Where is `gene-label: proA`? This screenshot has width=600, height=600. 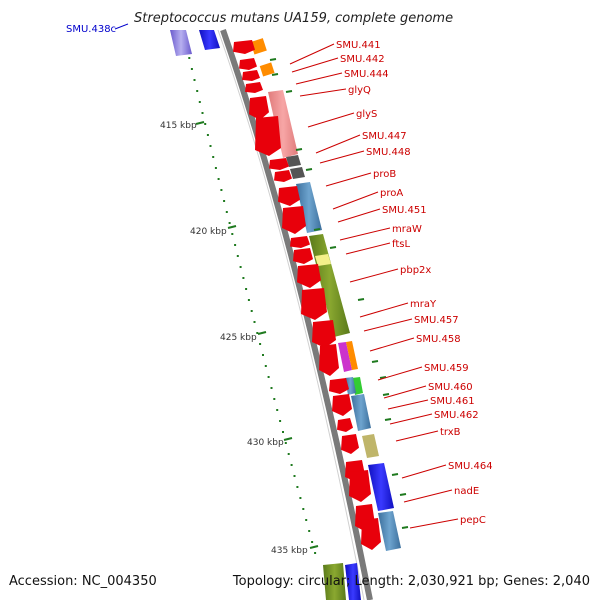
gene-label: proA is located at coordinates (391, 193).